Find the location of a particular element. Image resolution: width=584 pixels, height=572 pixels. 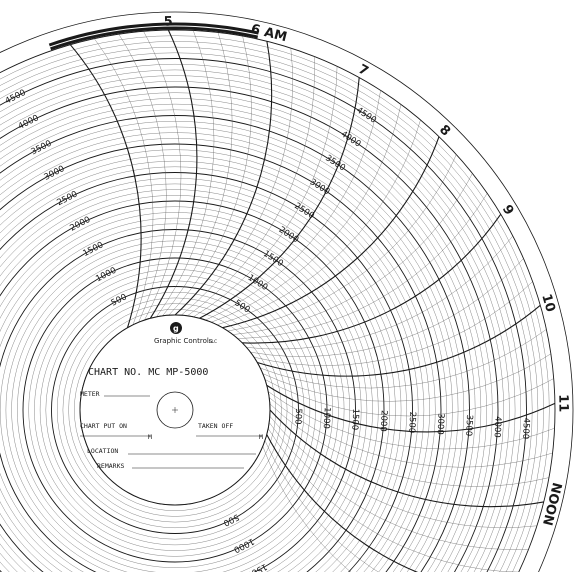

put-on-m-suffix: M is located at coordinates (150, 437).